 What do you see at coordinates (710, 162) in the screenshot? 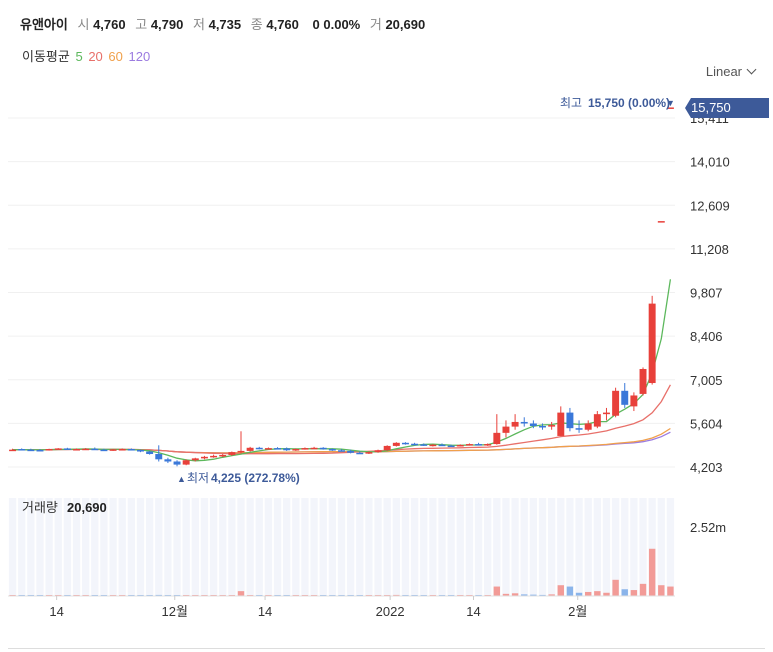
I see `y-tick-label: 14,010` at bounding box center [710, 162].